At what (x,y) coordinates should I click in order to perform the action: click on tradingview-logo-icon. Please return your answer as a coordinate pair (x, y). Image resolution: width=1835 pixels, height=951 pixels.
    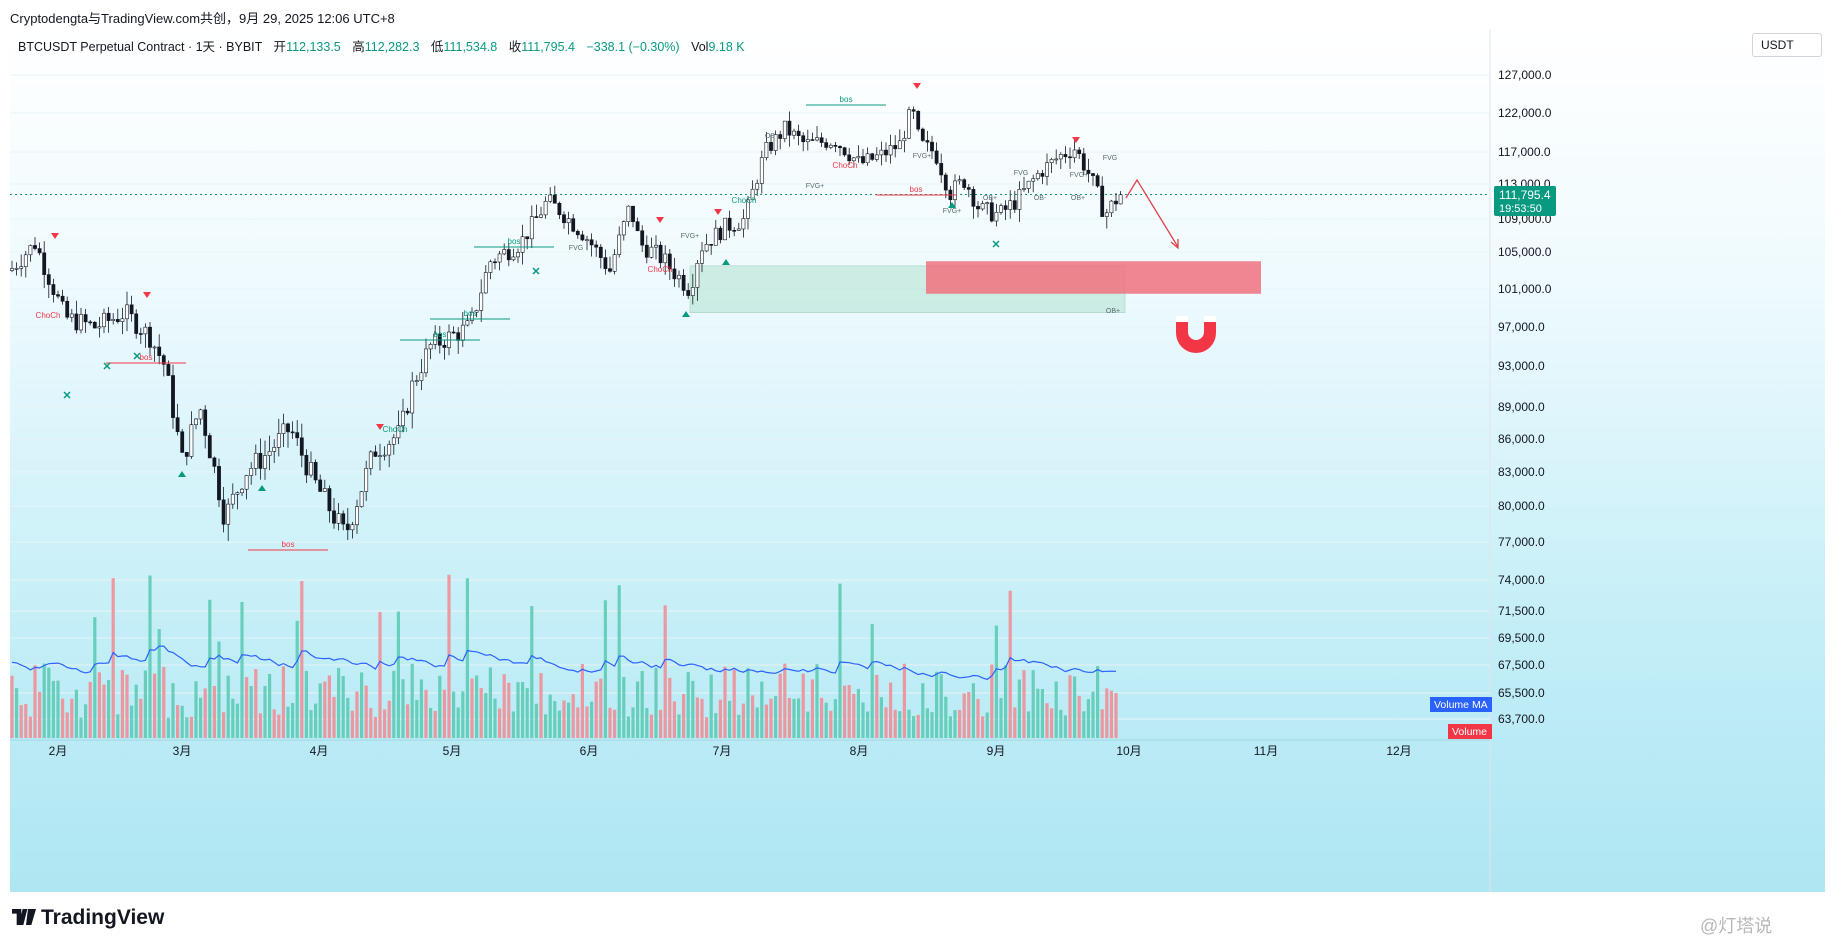
    Looking at the image, I should click on (24, 917).